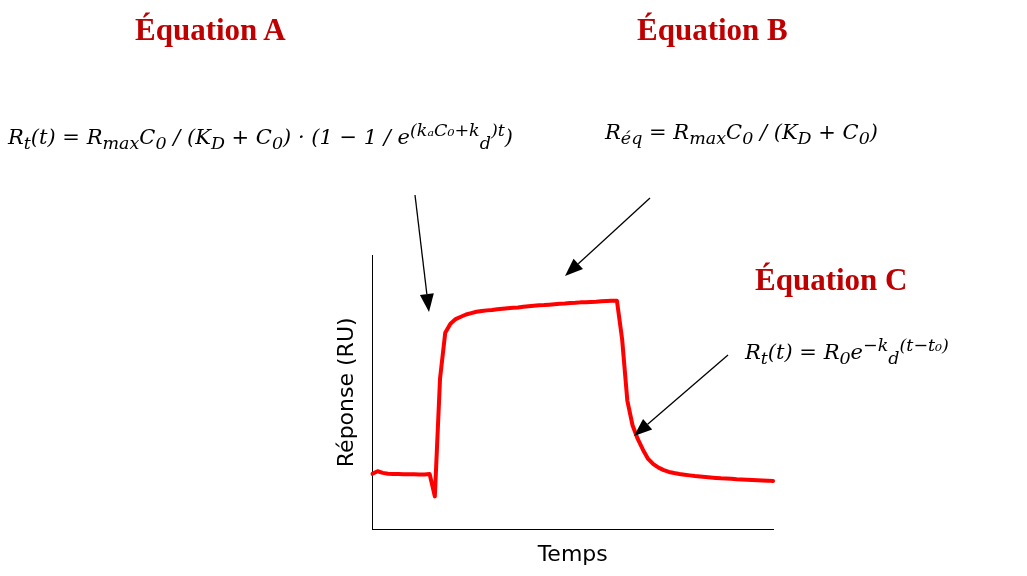 The width and height of the screenshot is (1027, 576). What do you see at coordinates (572, 553) in the screenshot?
I see `x-axis-title: Temps` at bounding box center [572, 553].